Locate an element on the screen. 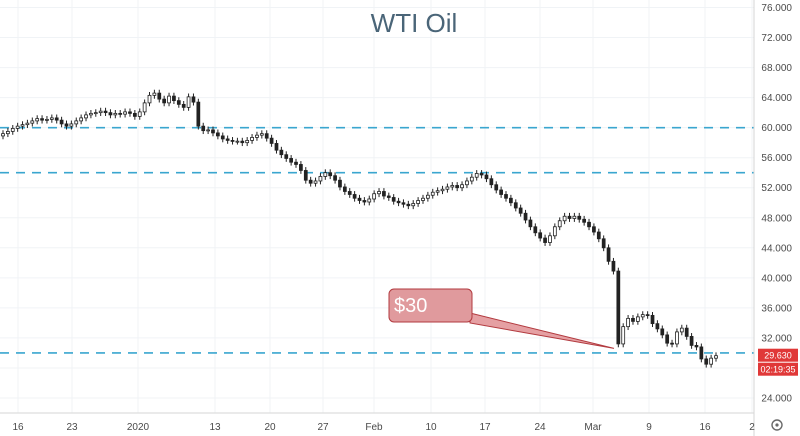 This screenshot has height=436, width=800. annotation: $30 is located at coordinates (501, 318).